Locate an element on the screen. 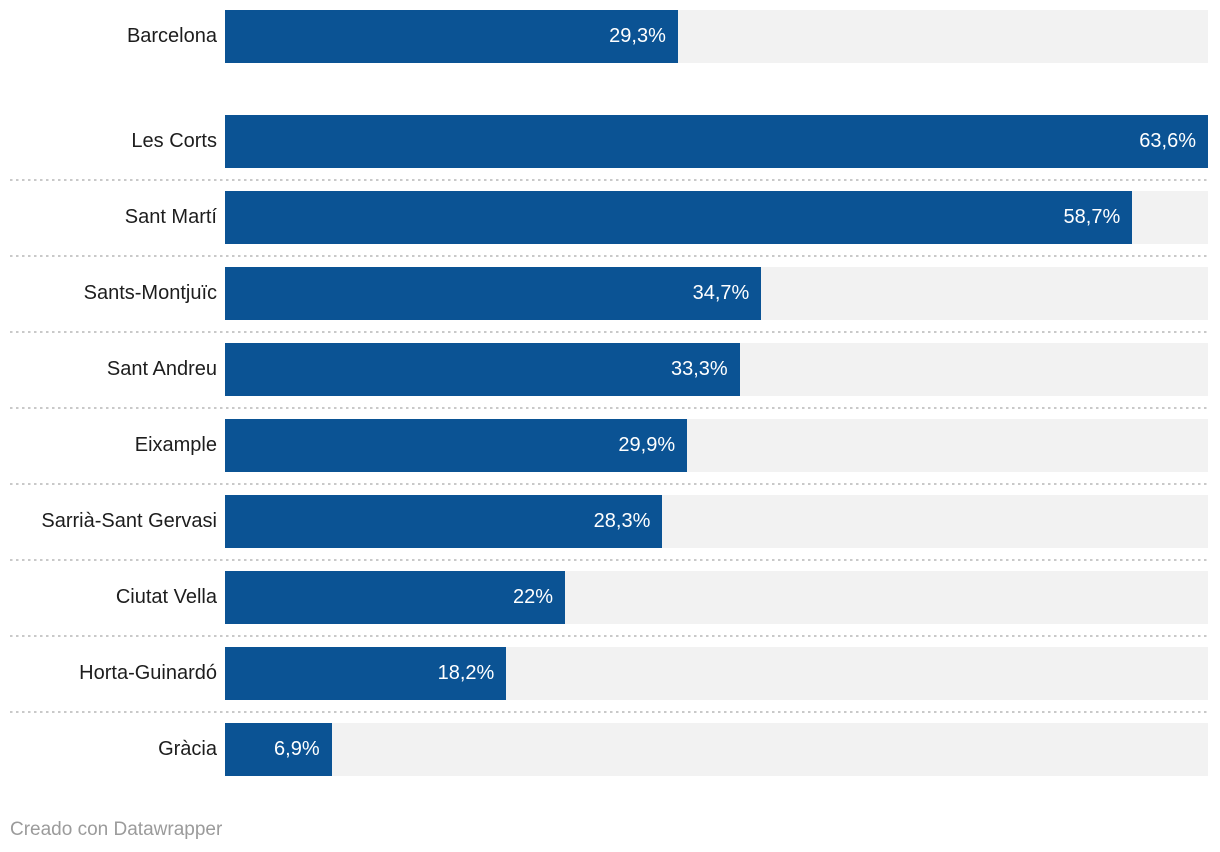 Image resolution: width=1220 pixels, height=852 pixels. value-label: 29,3% is located at coordinates (637, 36).